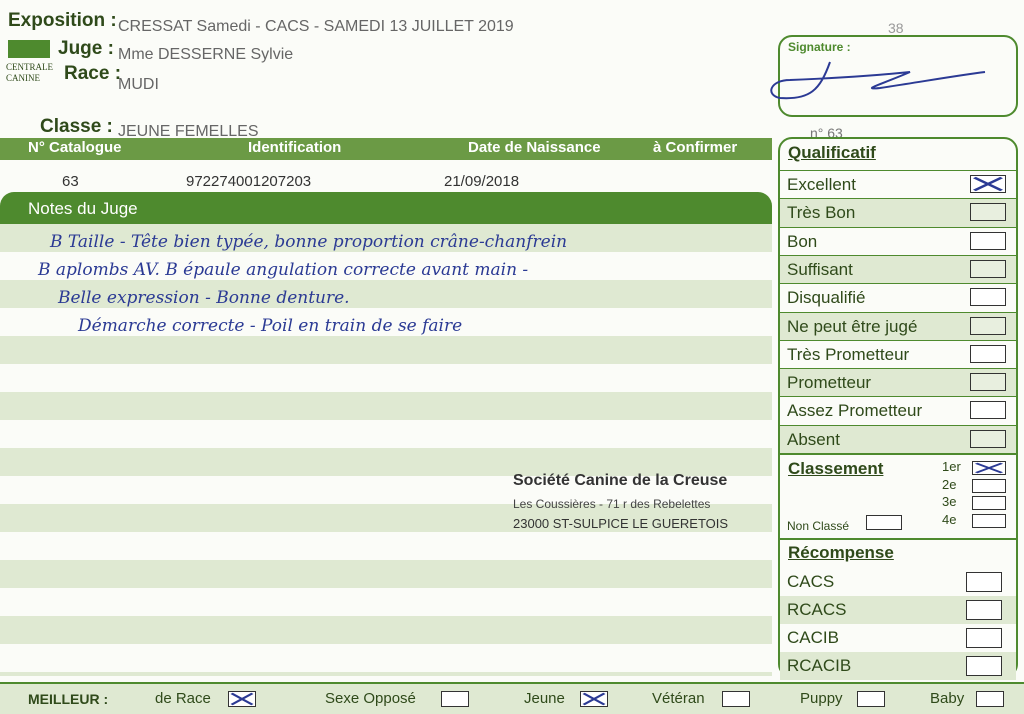  I want to click on race-label: Race :, so click(93, 73).